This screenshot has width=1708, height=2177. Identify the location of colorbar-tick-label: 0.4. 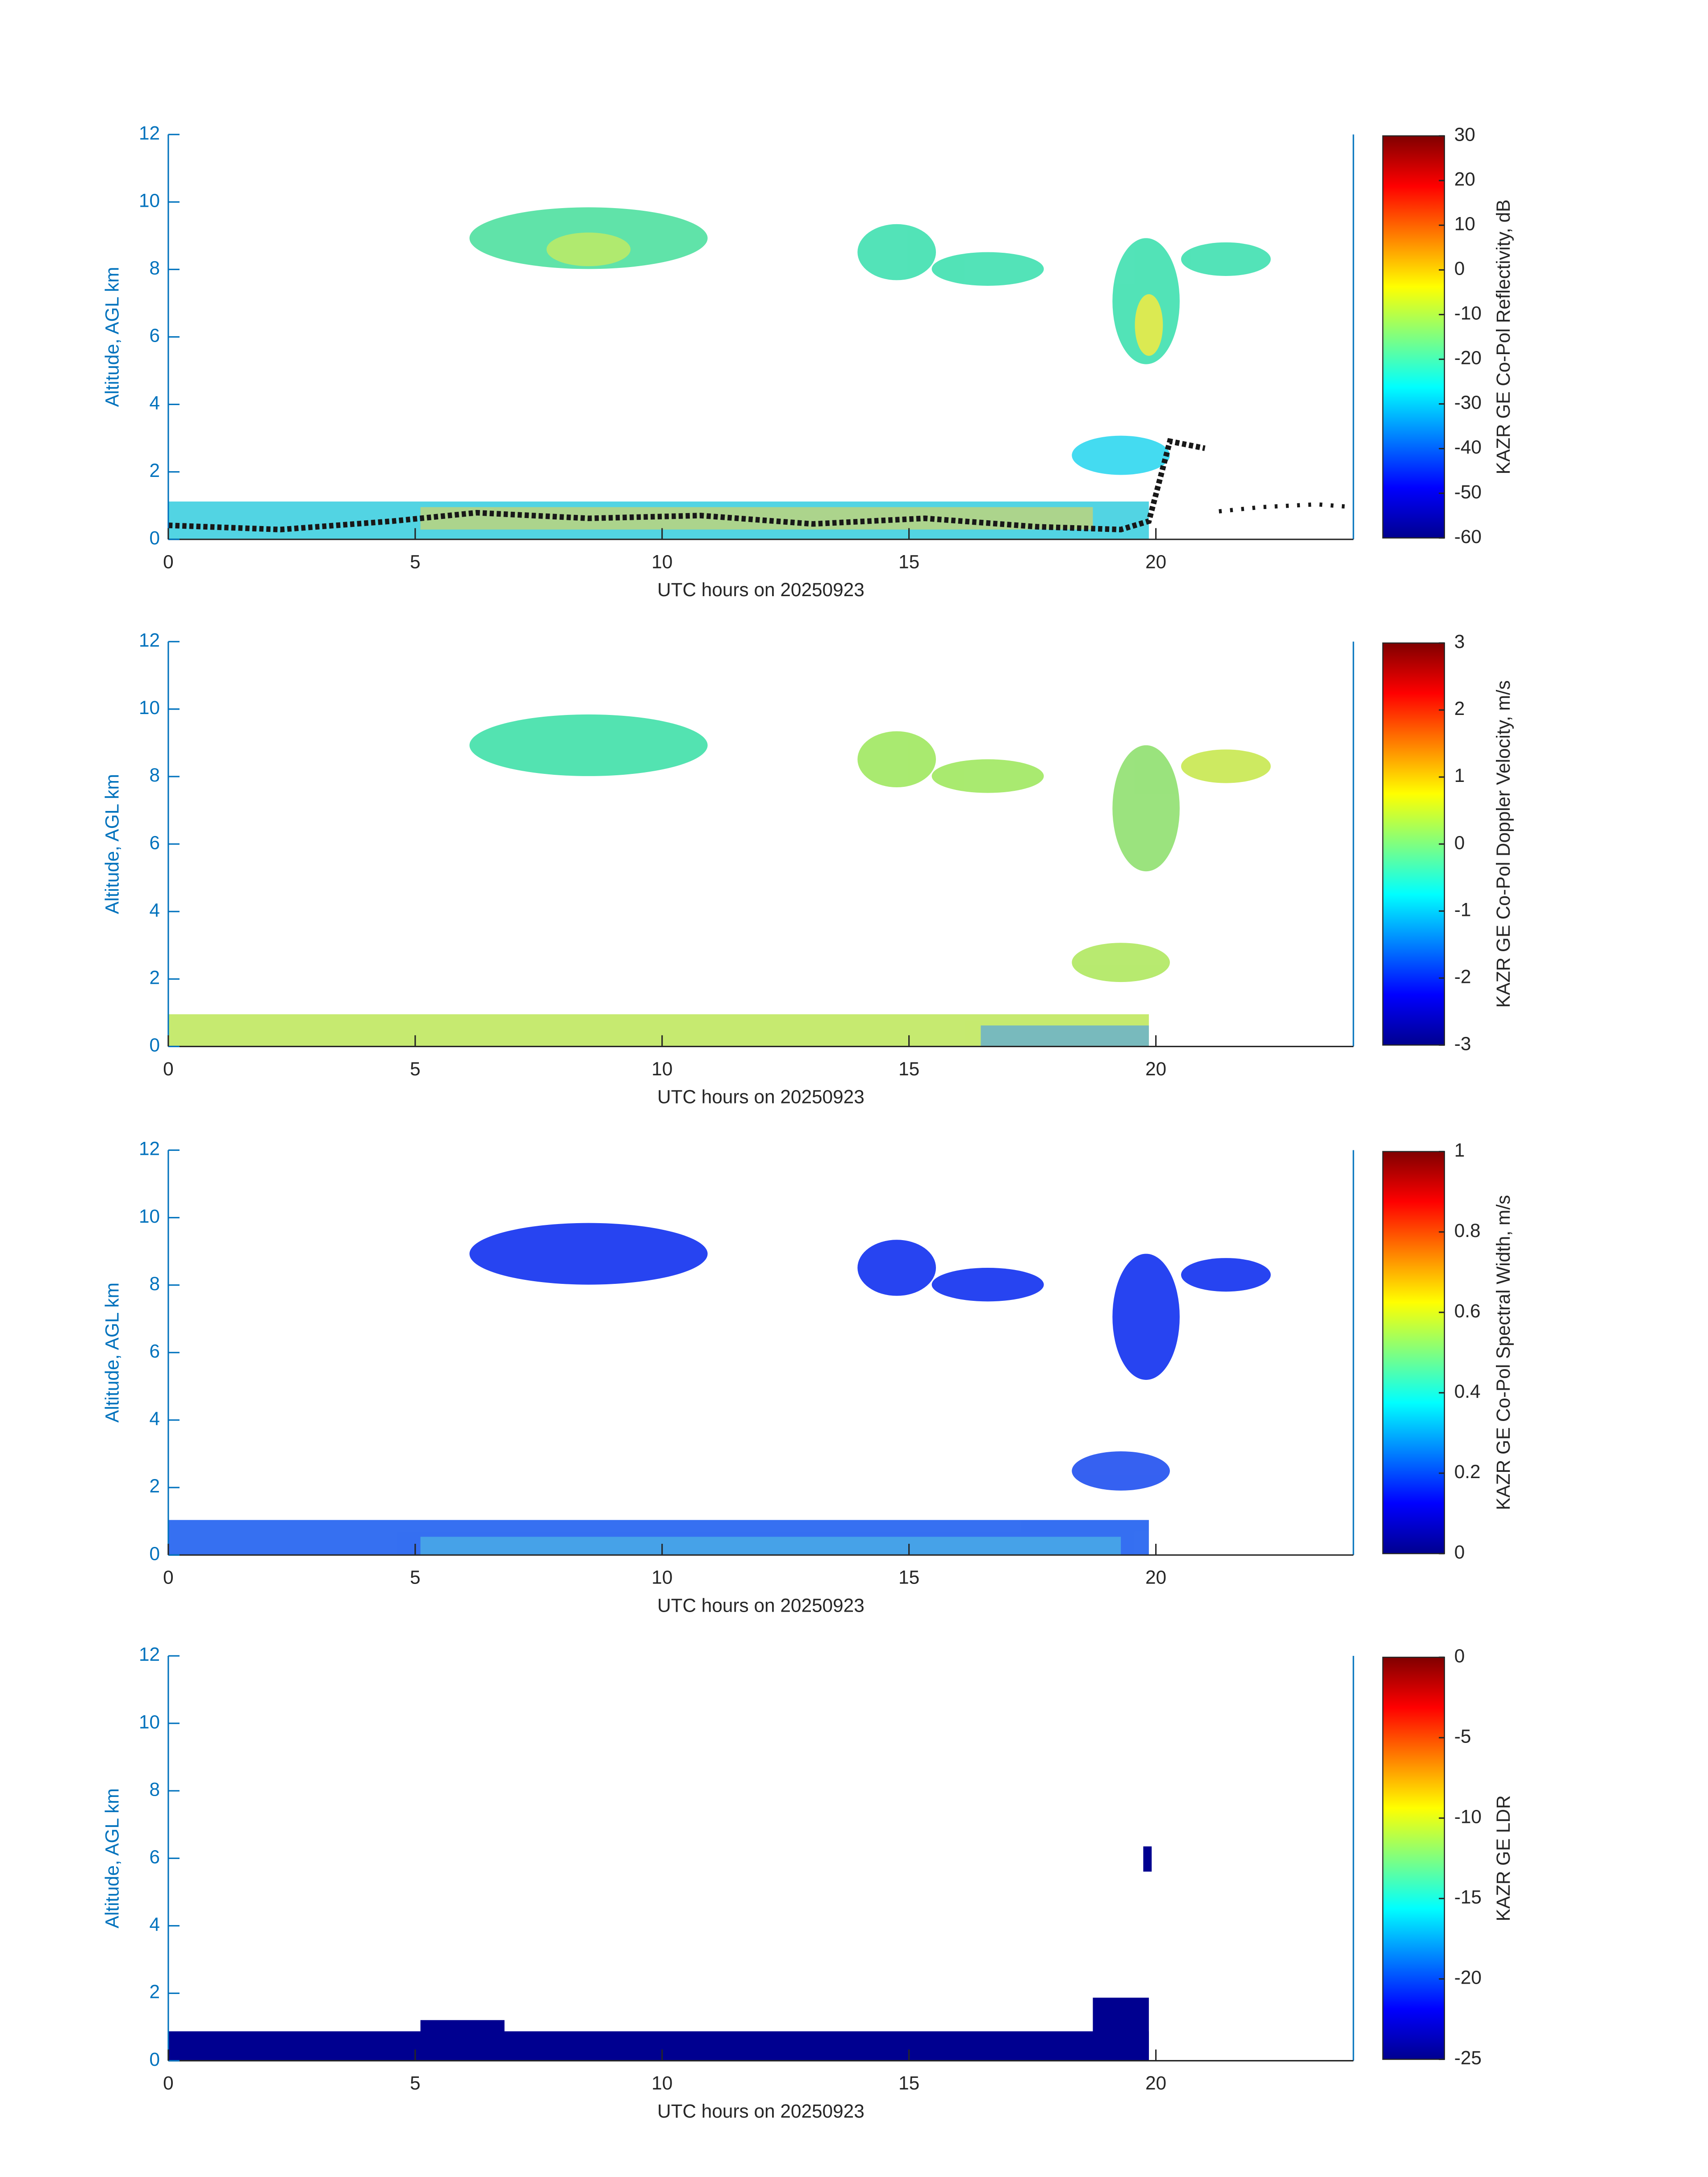
(1467, 1391).